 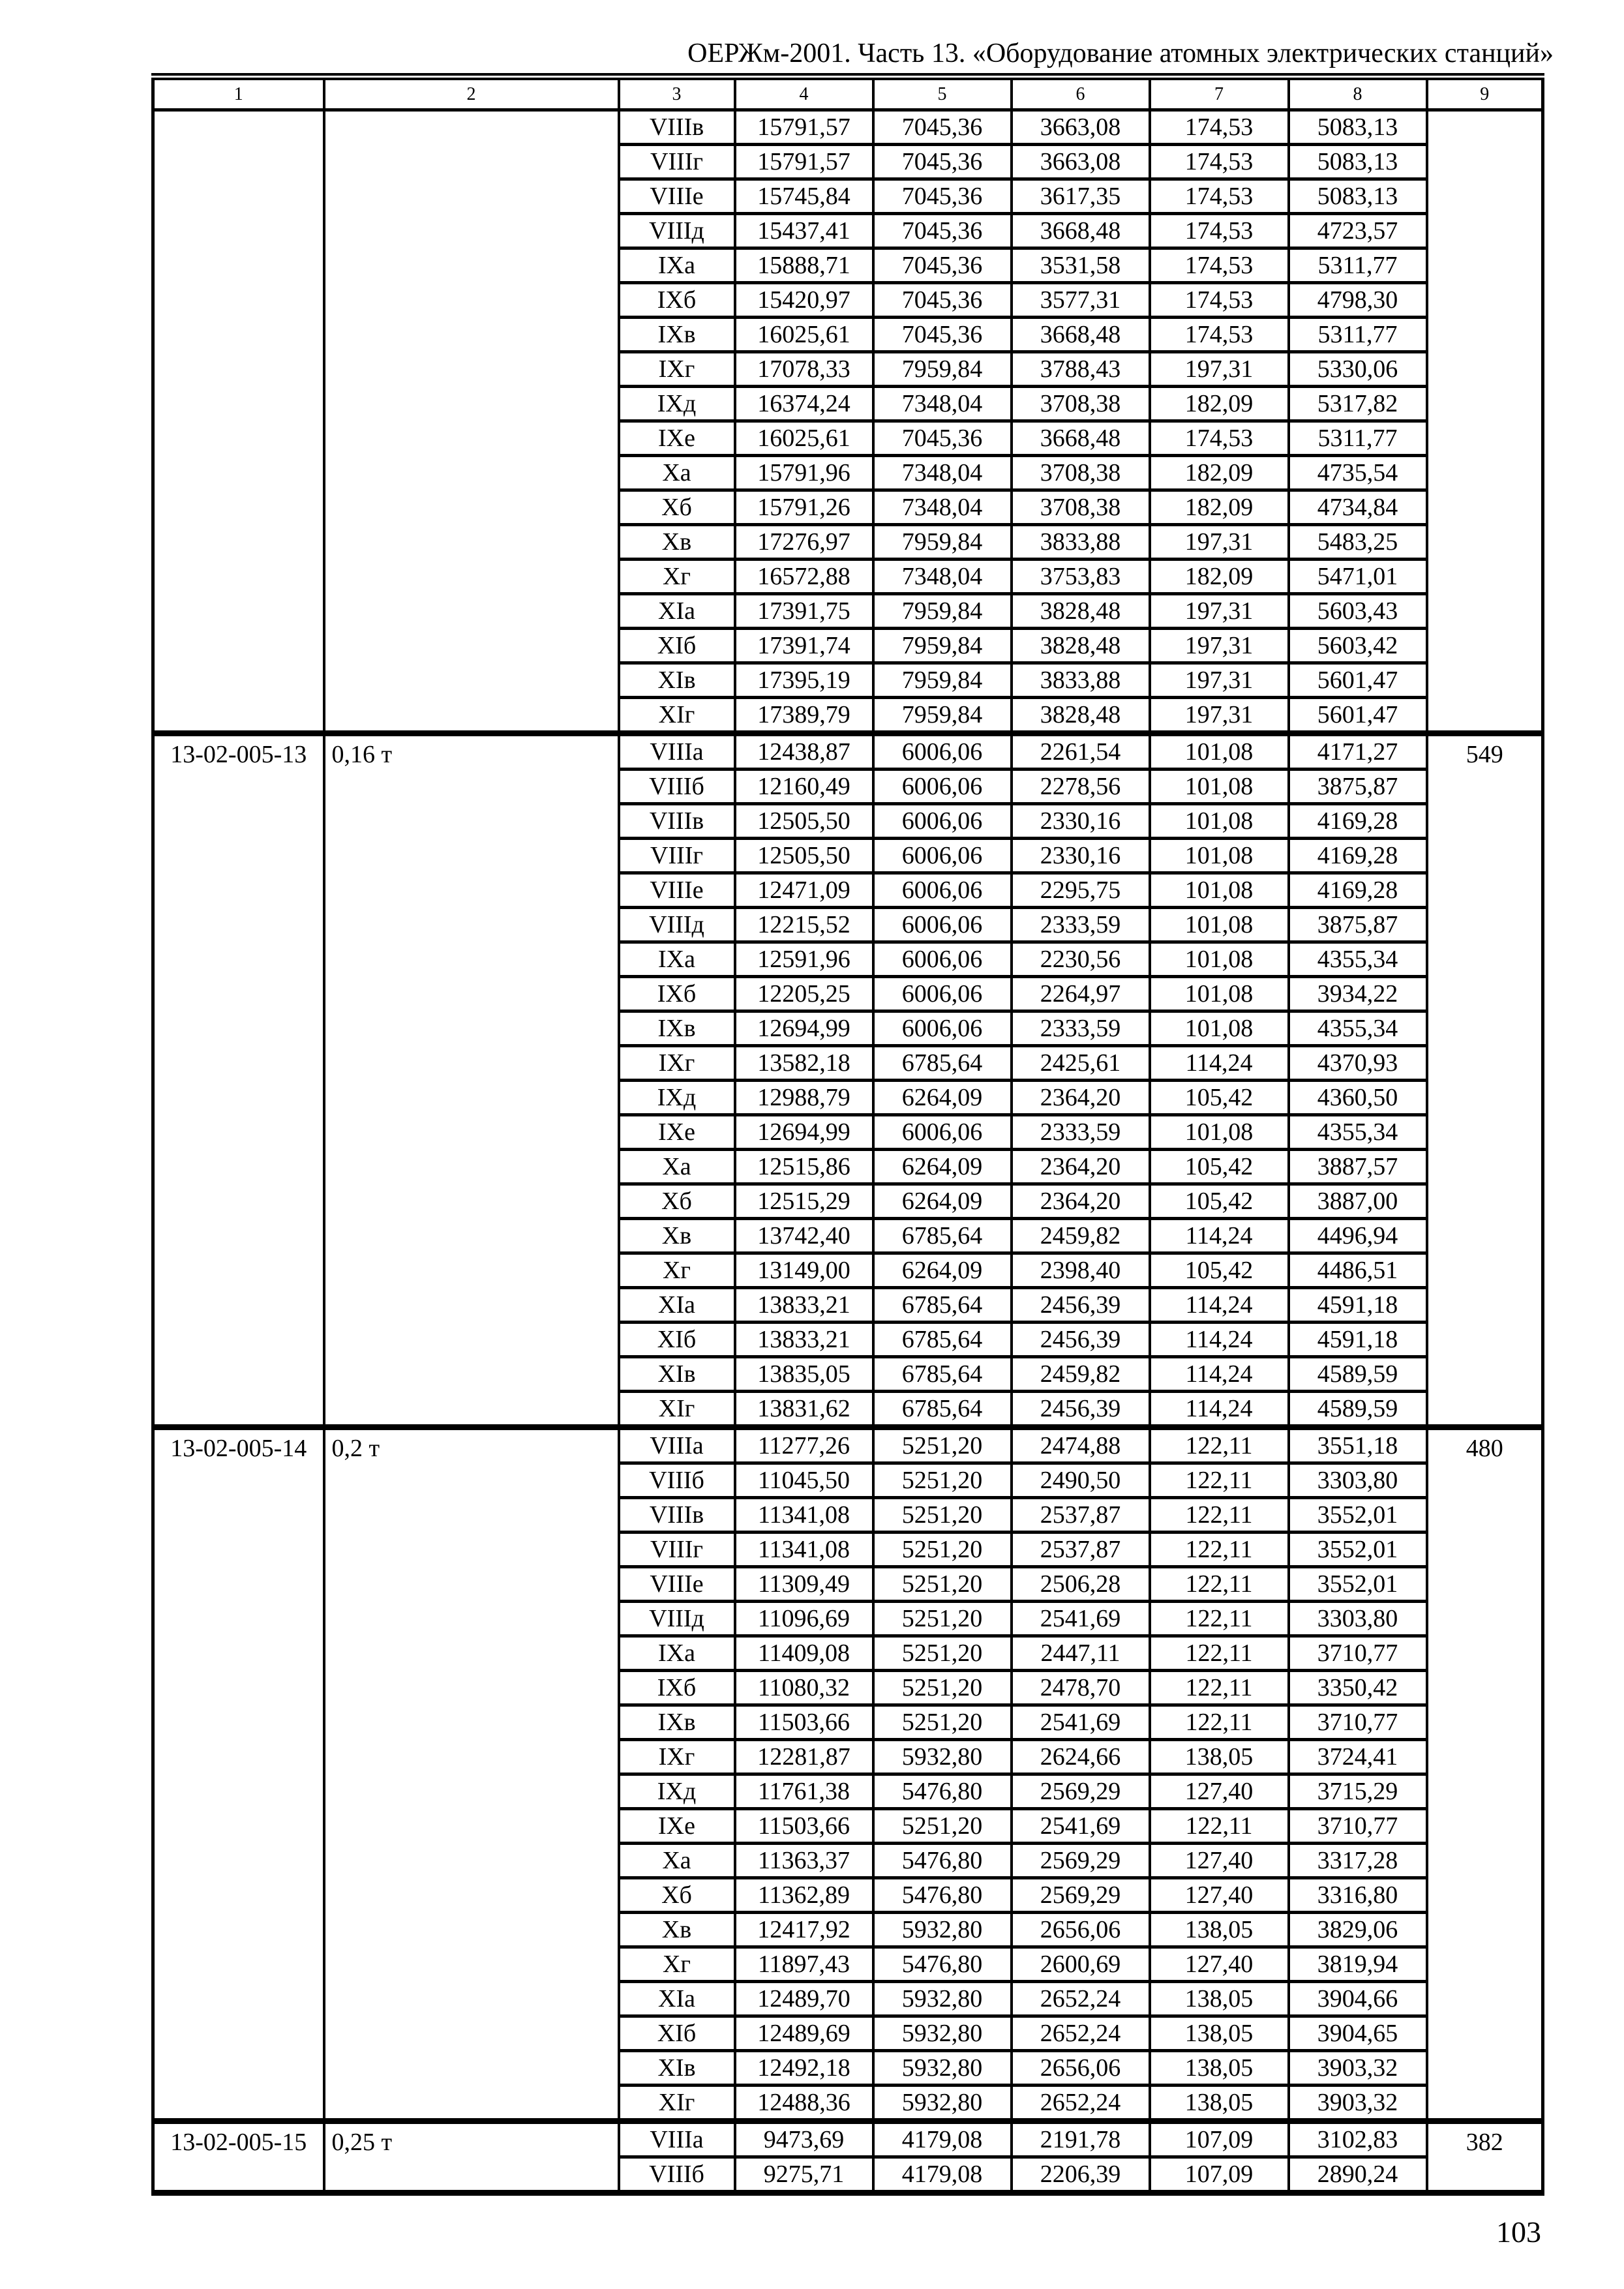 What do you see at coordinates (1080, 1688) in the screenshot?
I see `cell-value: 2478,70` at bounding box center [1080, 1688].